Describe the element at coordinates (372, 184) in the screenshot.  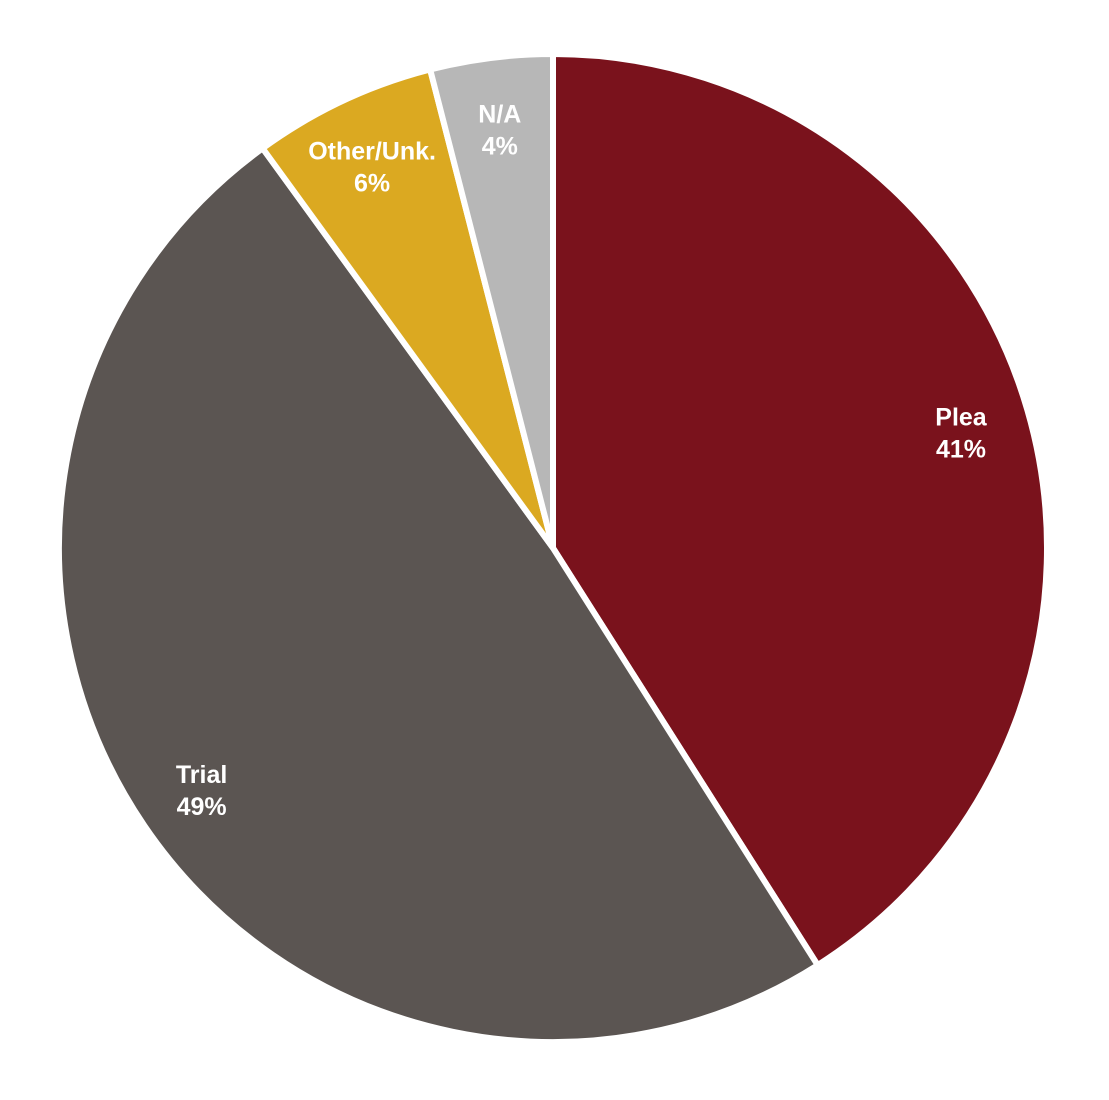
I see `slice-label-percent: 6%` at that location.